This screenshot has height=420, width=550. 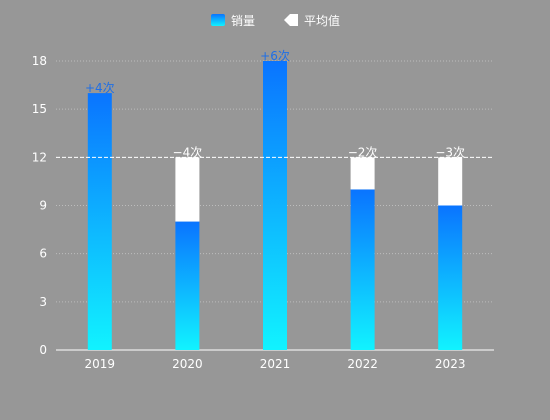 I want to click on legend-swatch-sales, so click(x=218, y=20).